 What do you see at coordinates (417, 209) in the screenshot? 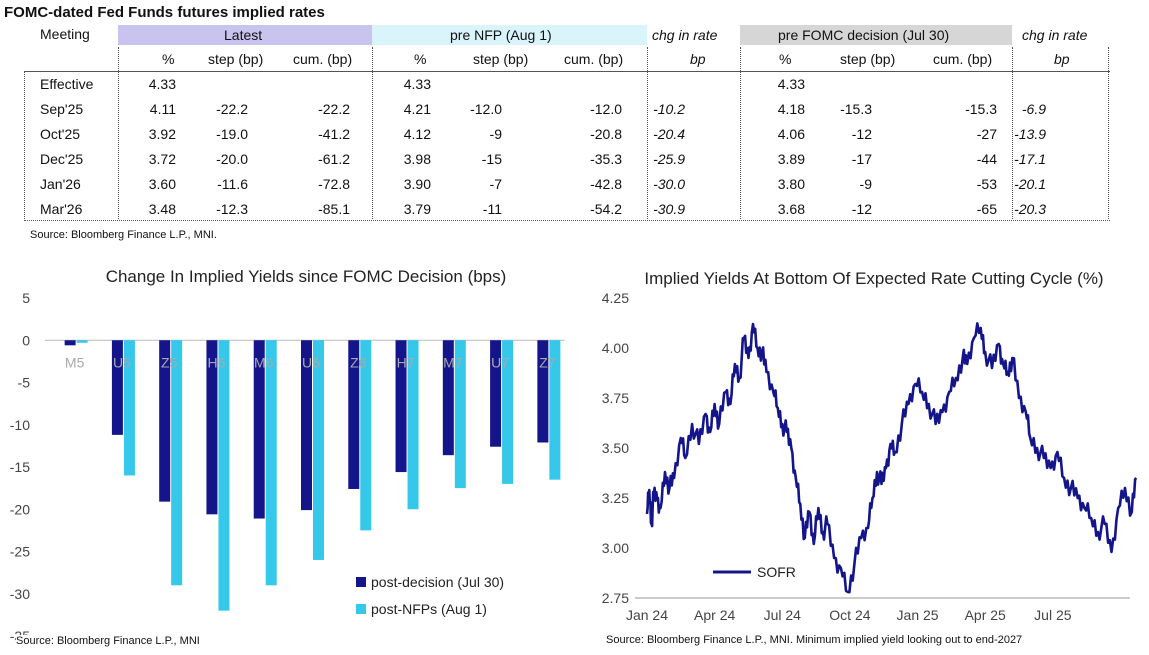
I see `table-cell: 3.79` at bounding box center [417, 209].